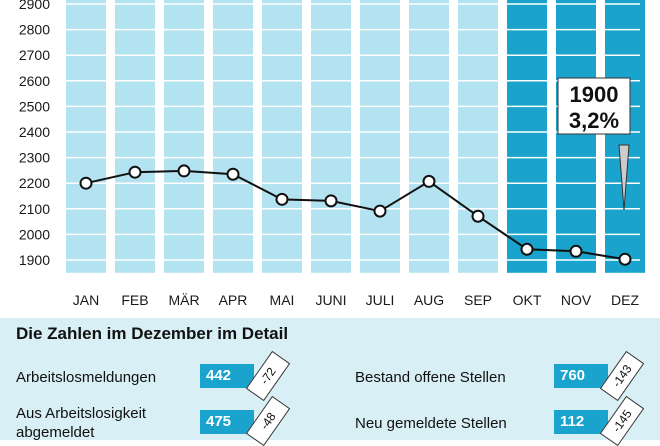 The width and height of the screenshot is (660, 446). I want to click on column-mai, so click(282, 136).